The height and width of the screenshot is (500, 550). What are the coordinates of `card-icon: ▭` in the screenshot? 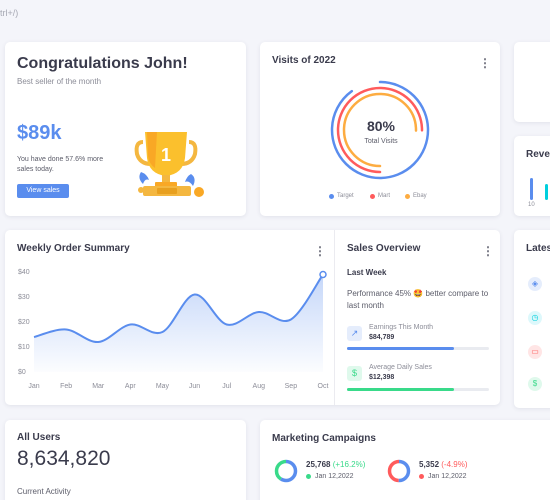 It's located at (535, 352).